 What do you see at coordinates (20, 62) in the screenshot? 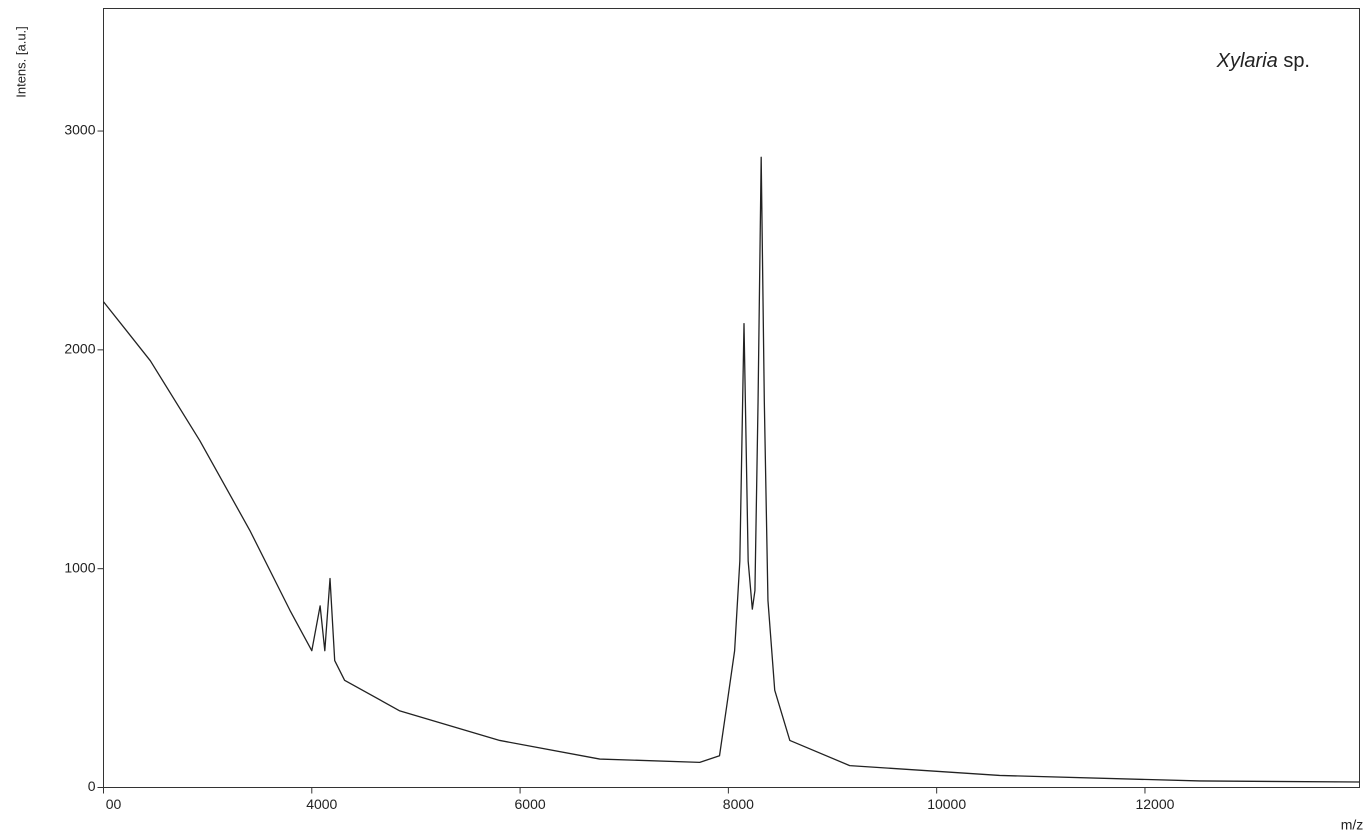
I see `y-axis-label: Intens. [a.u.]` at bounding box center [20, 62].